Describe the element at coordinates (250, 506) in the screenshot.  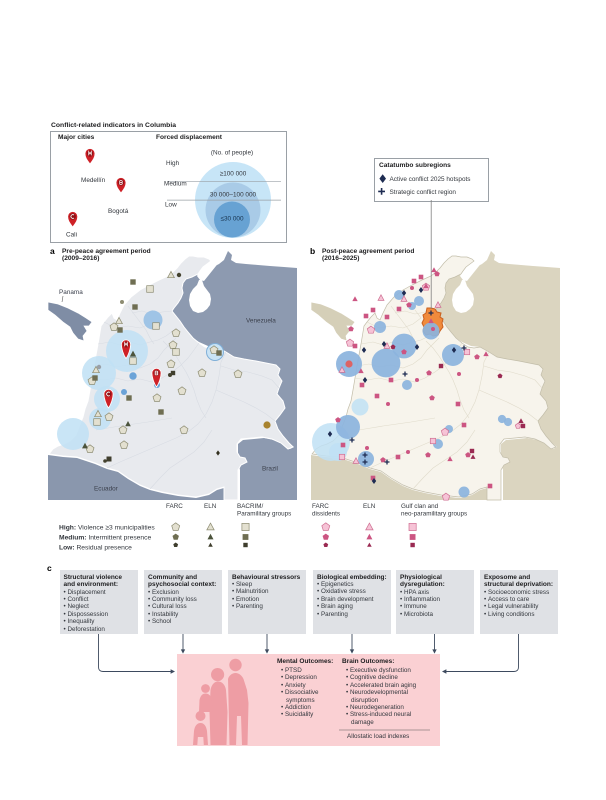
I see `svg-text: BACRIM/` at that location.